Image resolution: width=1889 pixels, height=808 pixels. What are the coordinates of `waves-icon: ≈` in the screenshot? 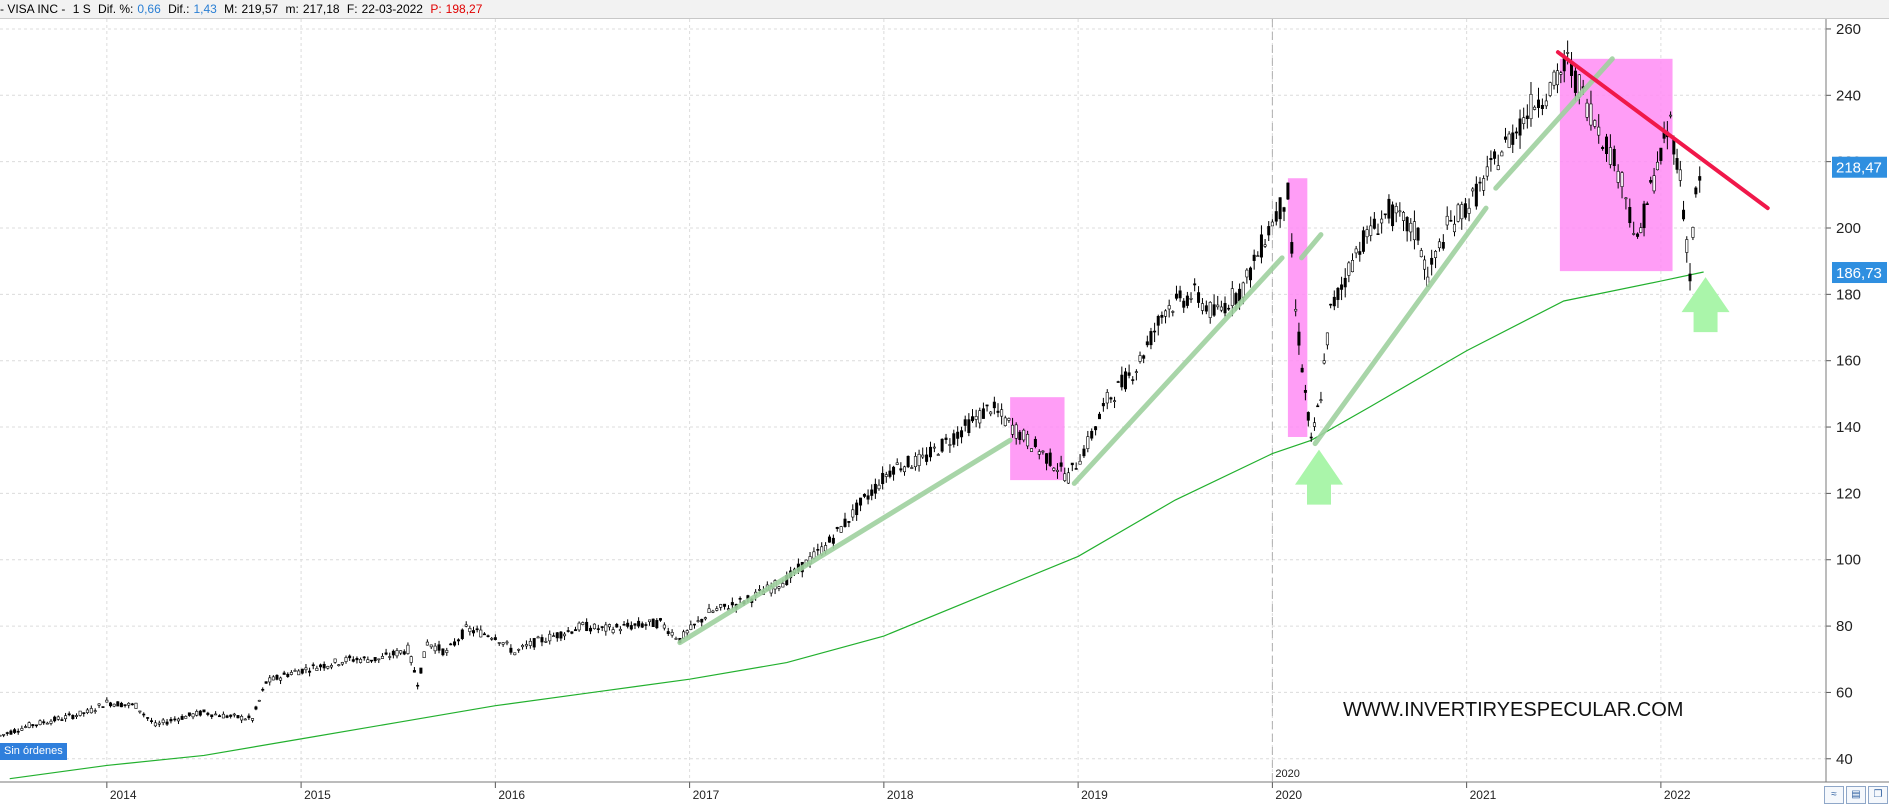 It's located at (1834, 795).